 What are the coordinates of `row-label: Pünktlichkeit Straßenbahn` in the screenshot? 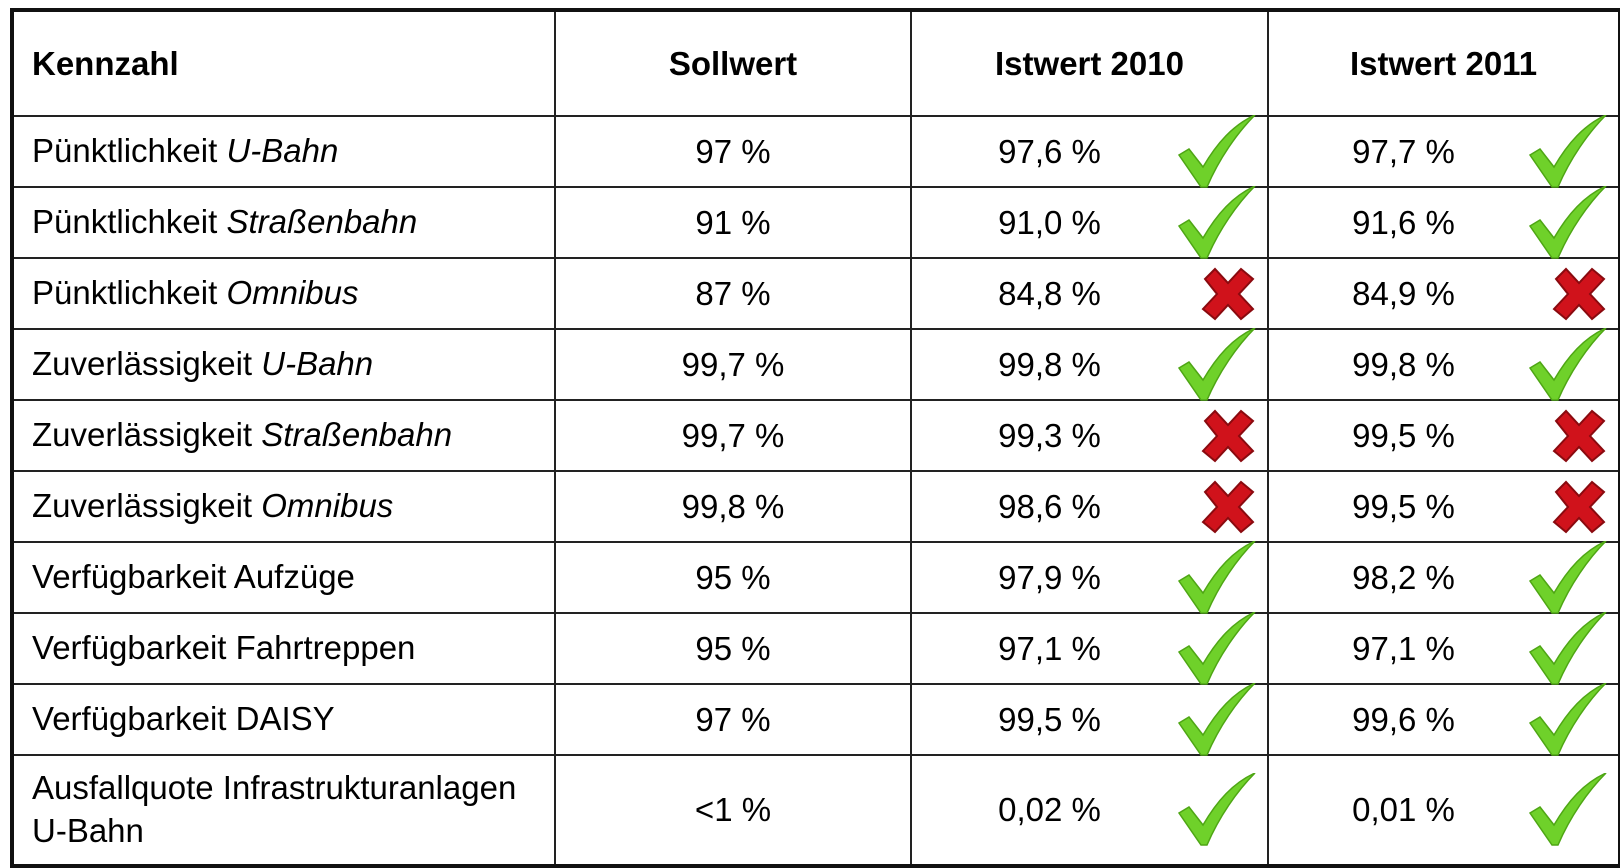 It's located at (283, 222).